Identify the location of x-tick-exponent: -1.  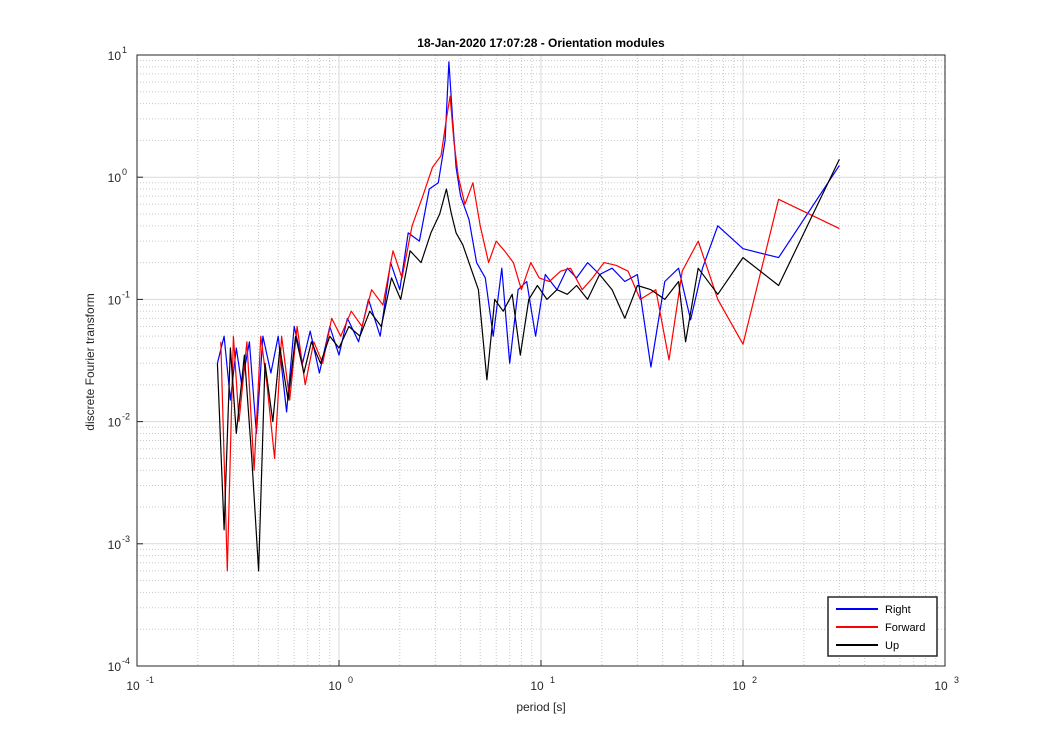
(150, 680).